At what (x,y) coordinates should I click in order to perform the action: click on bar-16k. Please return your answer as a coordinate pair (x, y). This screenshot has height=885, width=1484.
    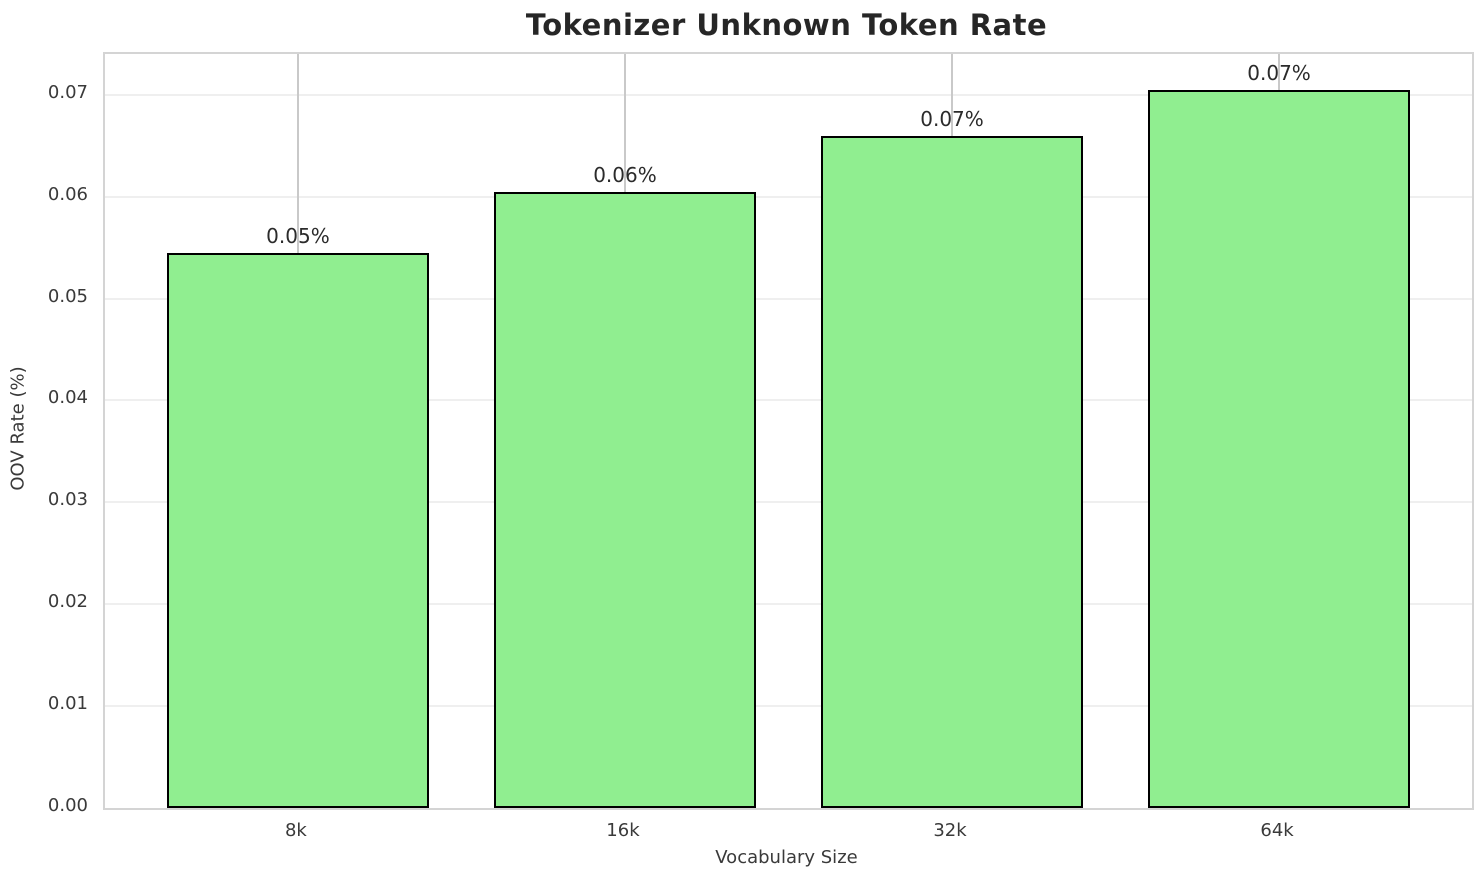
    Looking at the image, I should click on (625, 499).